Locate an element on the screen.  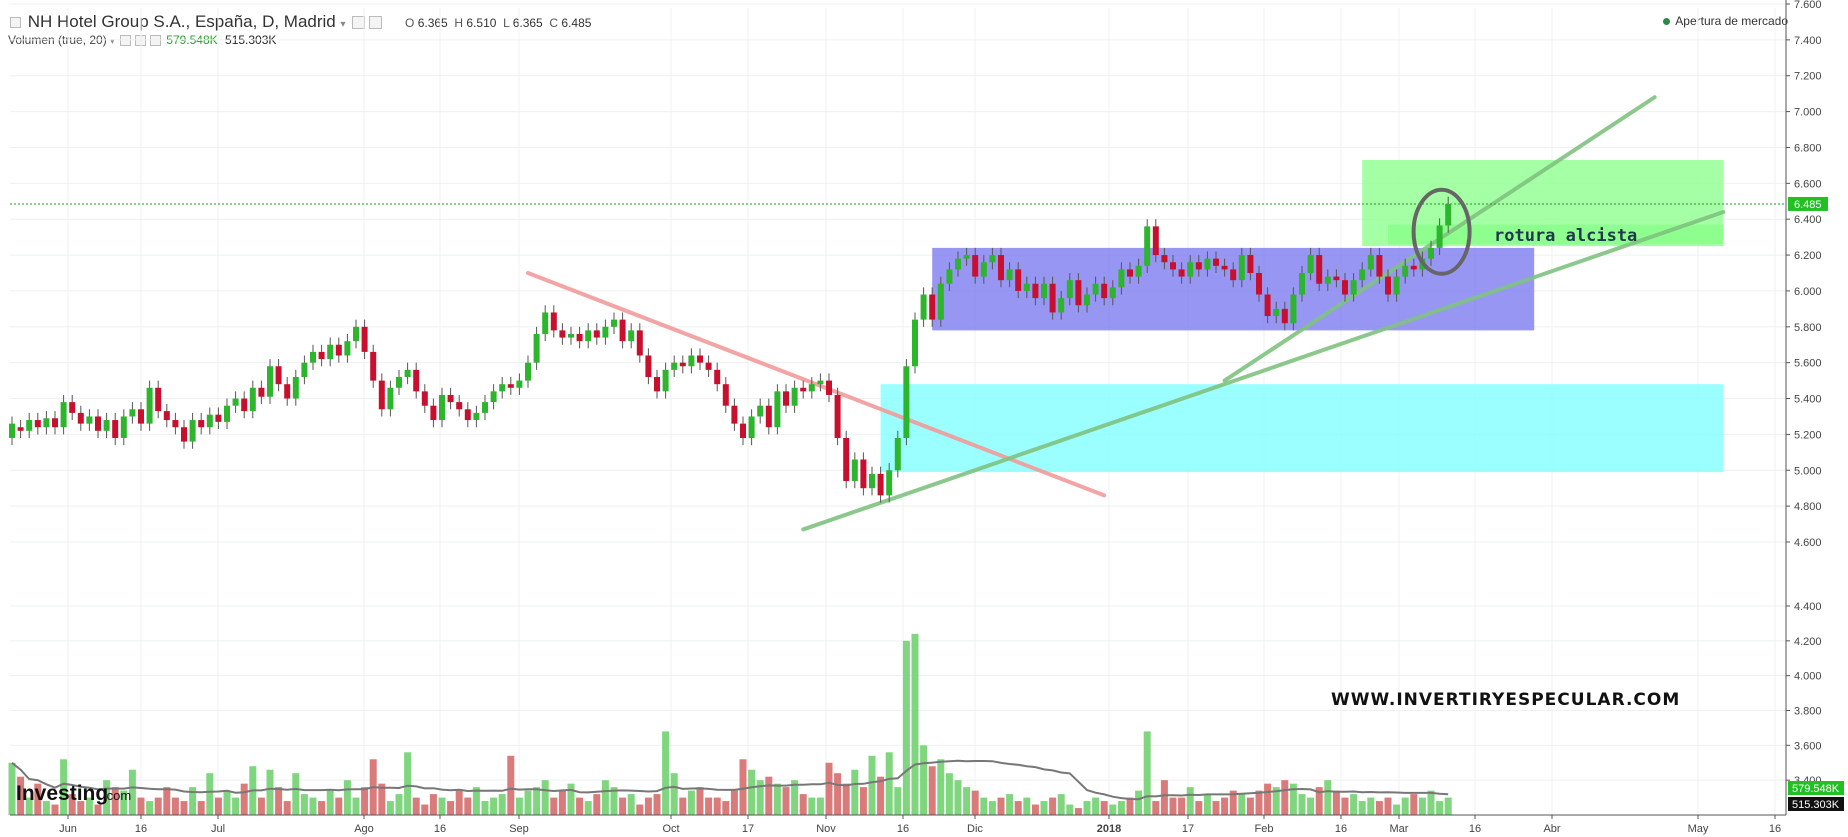
close-icon is located at coordinates (155, 41).